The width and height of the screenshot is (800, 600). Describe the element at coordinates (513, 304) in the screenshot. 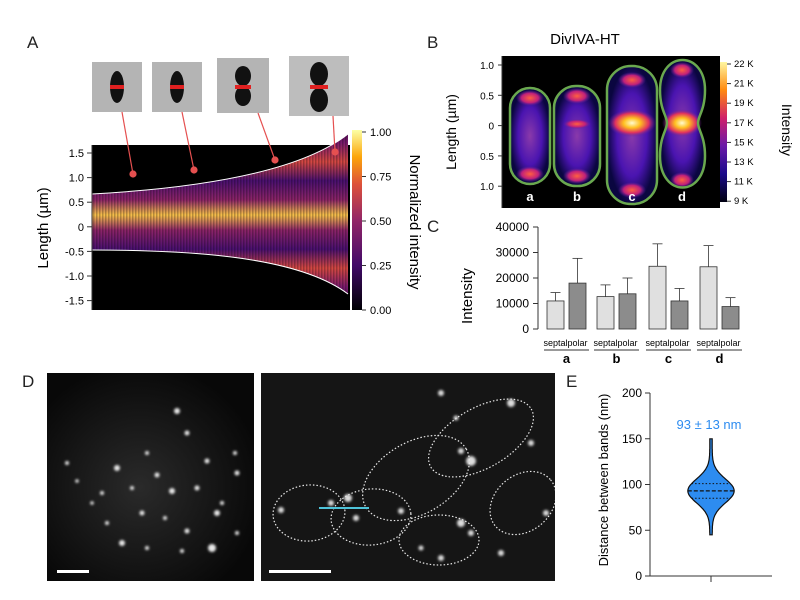

I see `panel-c-y-tick-label: 10000` at that location.